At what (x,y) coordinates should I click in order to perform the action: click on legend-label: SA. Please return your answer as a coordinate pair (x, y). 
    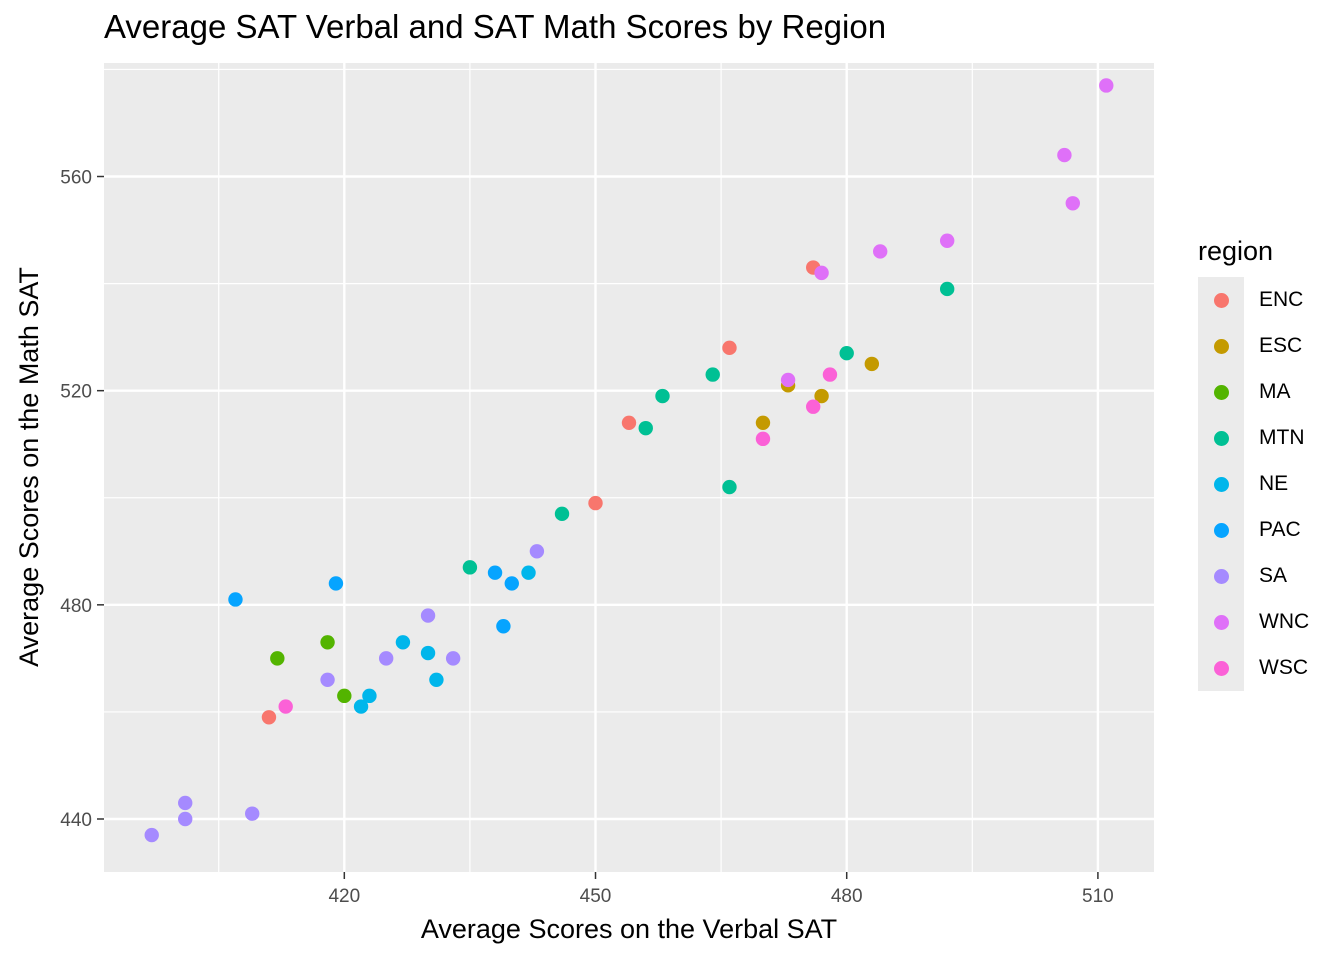
    Looking at the image, I should click on (1273, 575).